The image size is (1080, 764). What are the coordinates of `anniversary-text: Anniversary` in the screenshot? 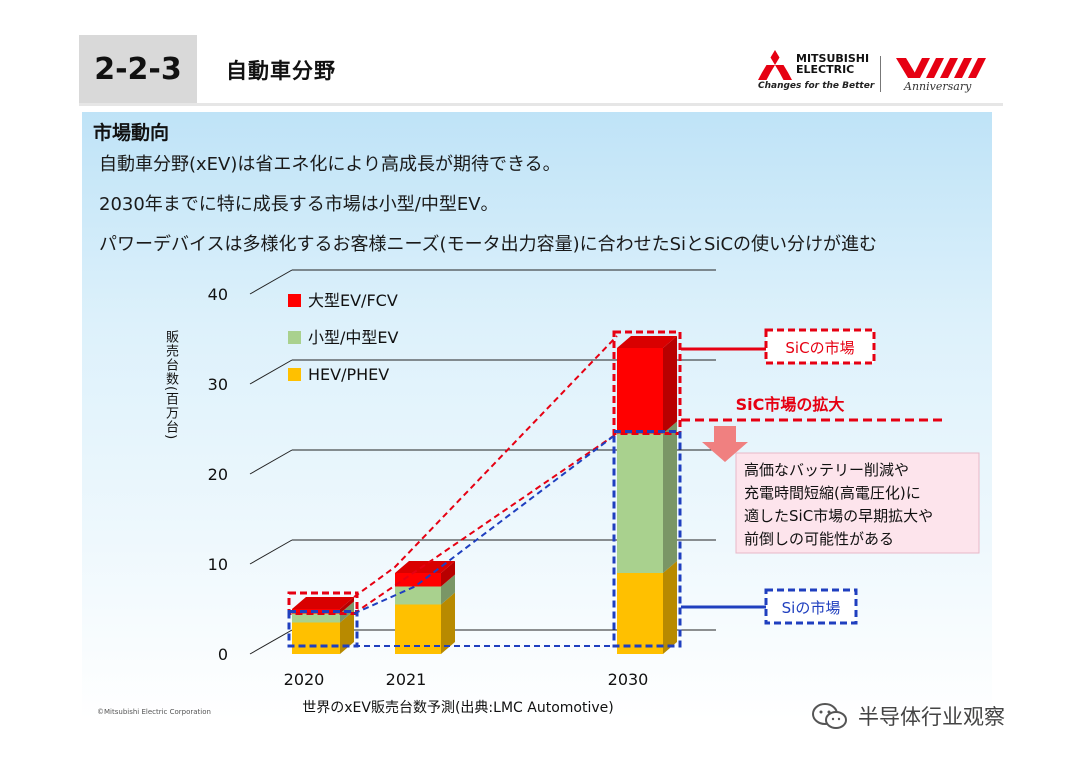 It's located at (938, 86).